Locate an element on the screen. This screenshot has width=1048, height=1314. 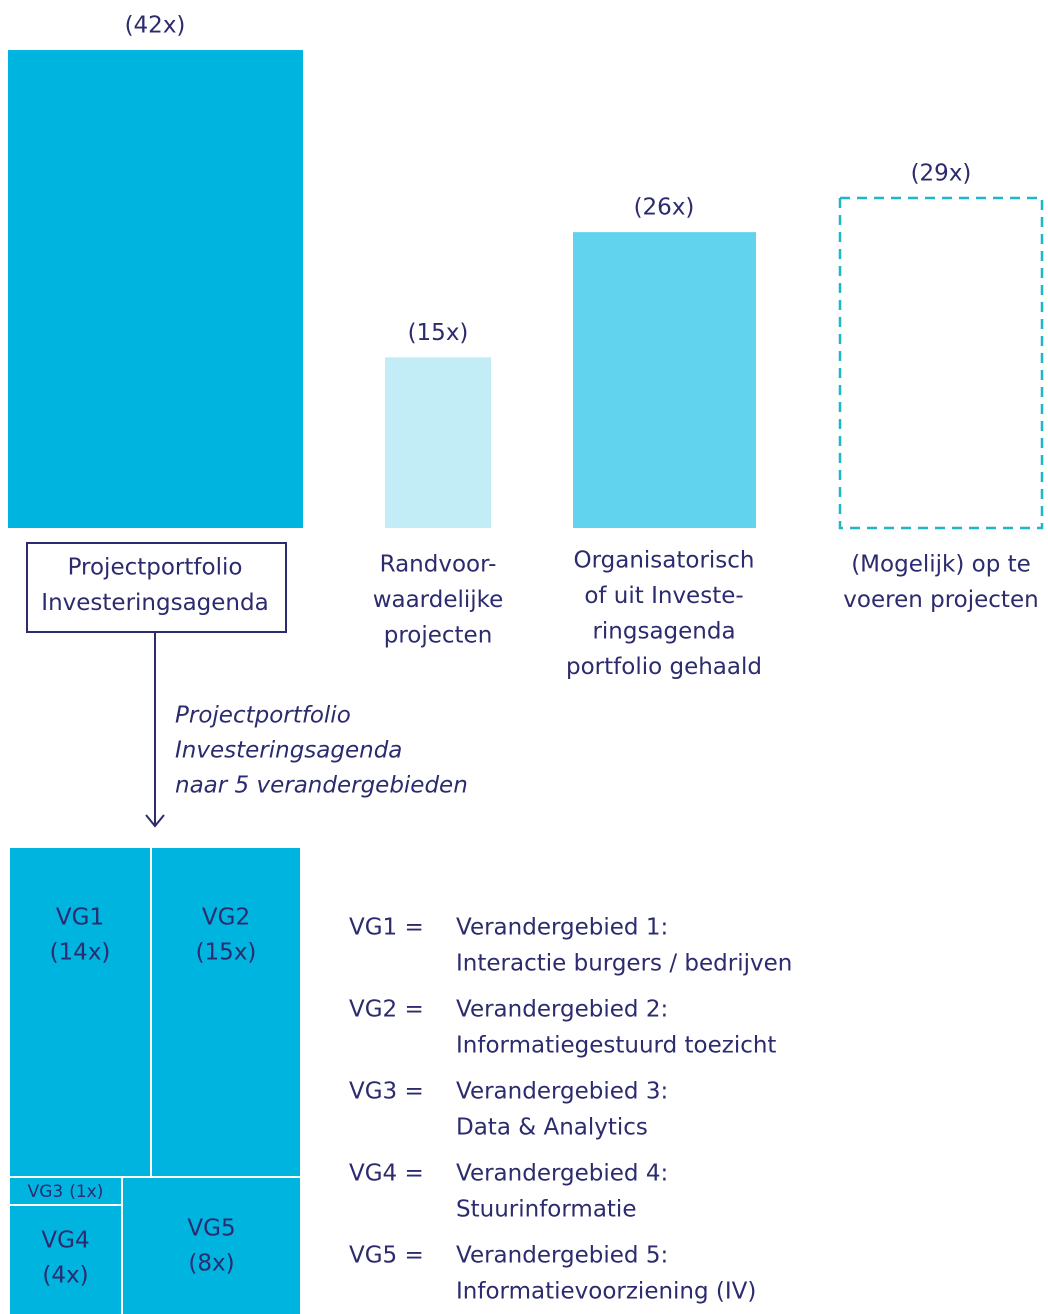
legend-key: VG4 = is located at coordinates (386, 1174).